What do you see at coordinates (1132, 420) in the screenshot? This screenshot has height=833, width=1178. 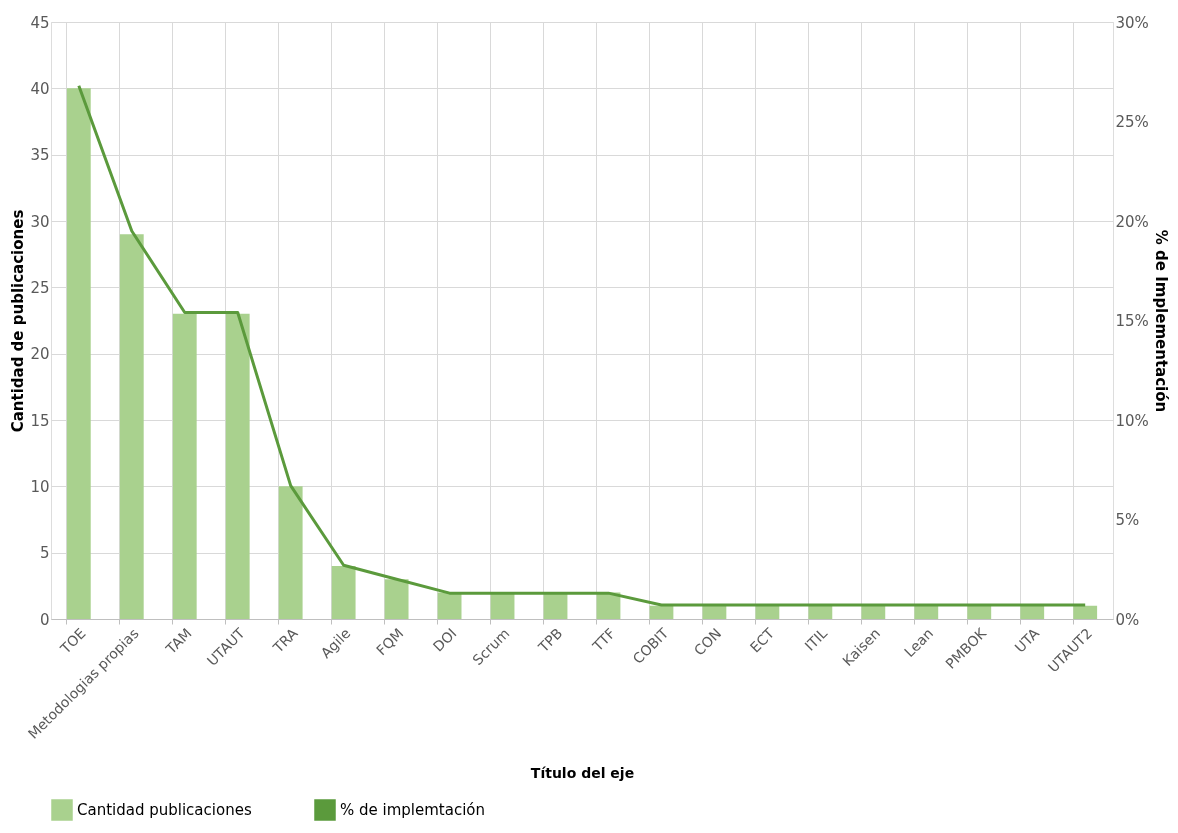 I see `y2-tick-label: 10%` at bounding box center [1132, 420].